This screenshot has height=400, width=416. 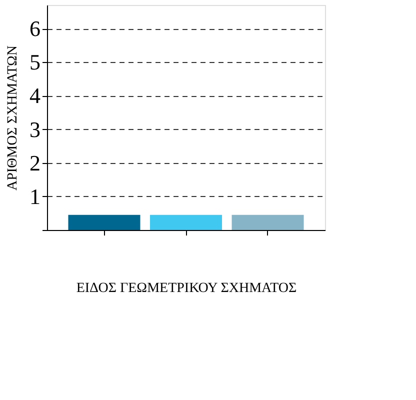 I want to click on y-tick-label: 5, so click(x=35, y=62).